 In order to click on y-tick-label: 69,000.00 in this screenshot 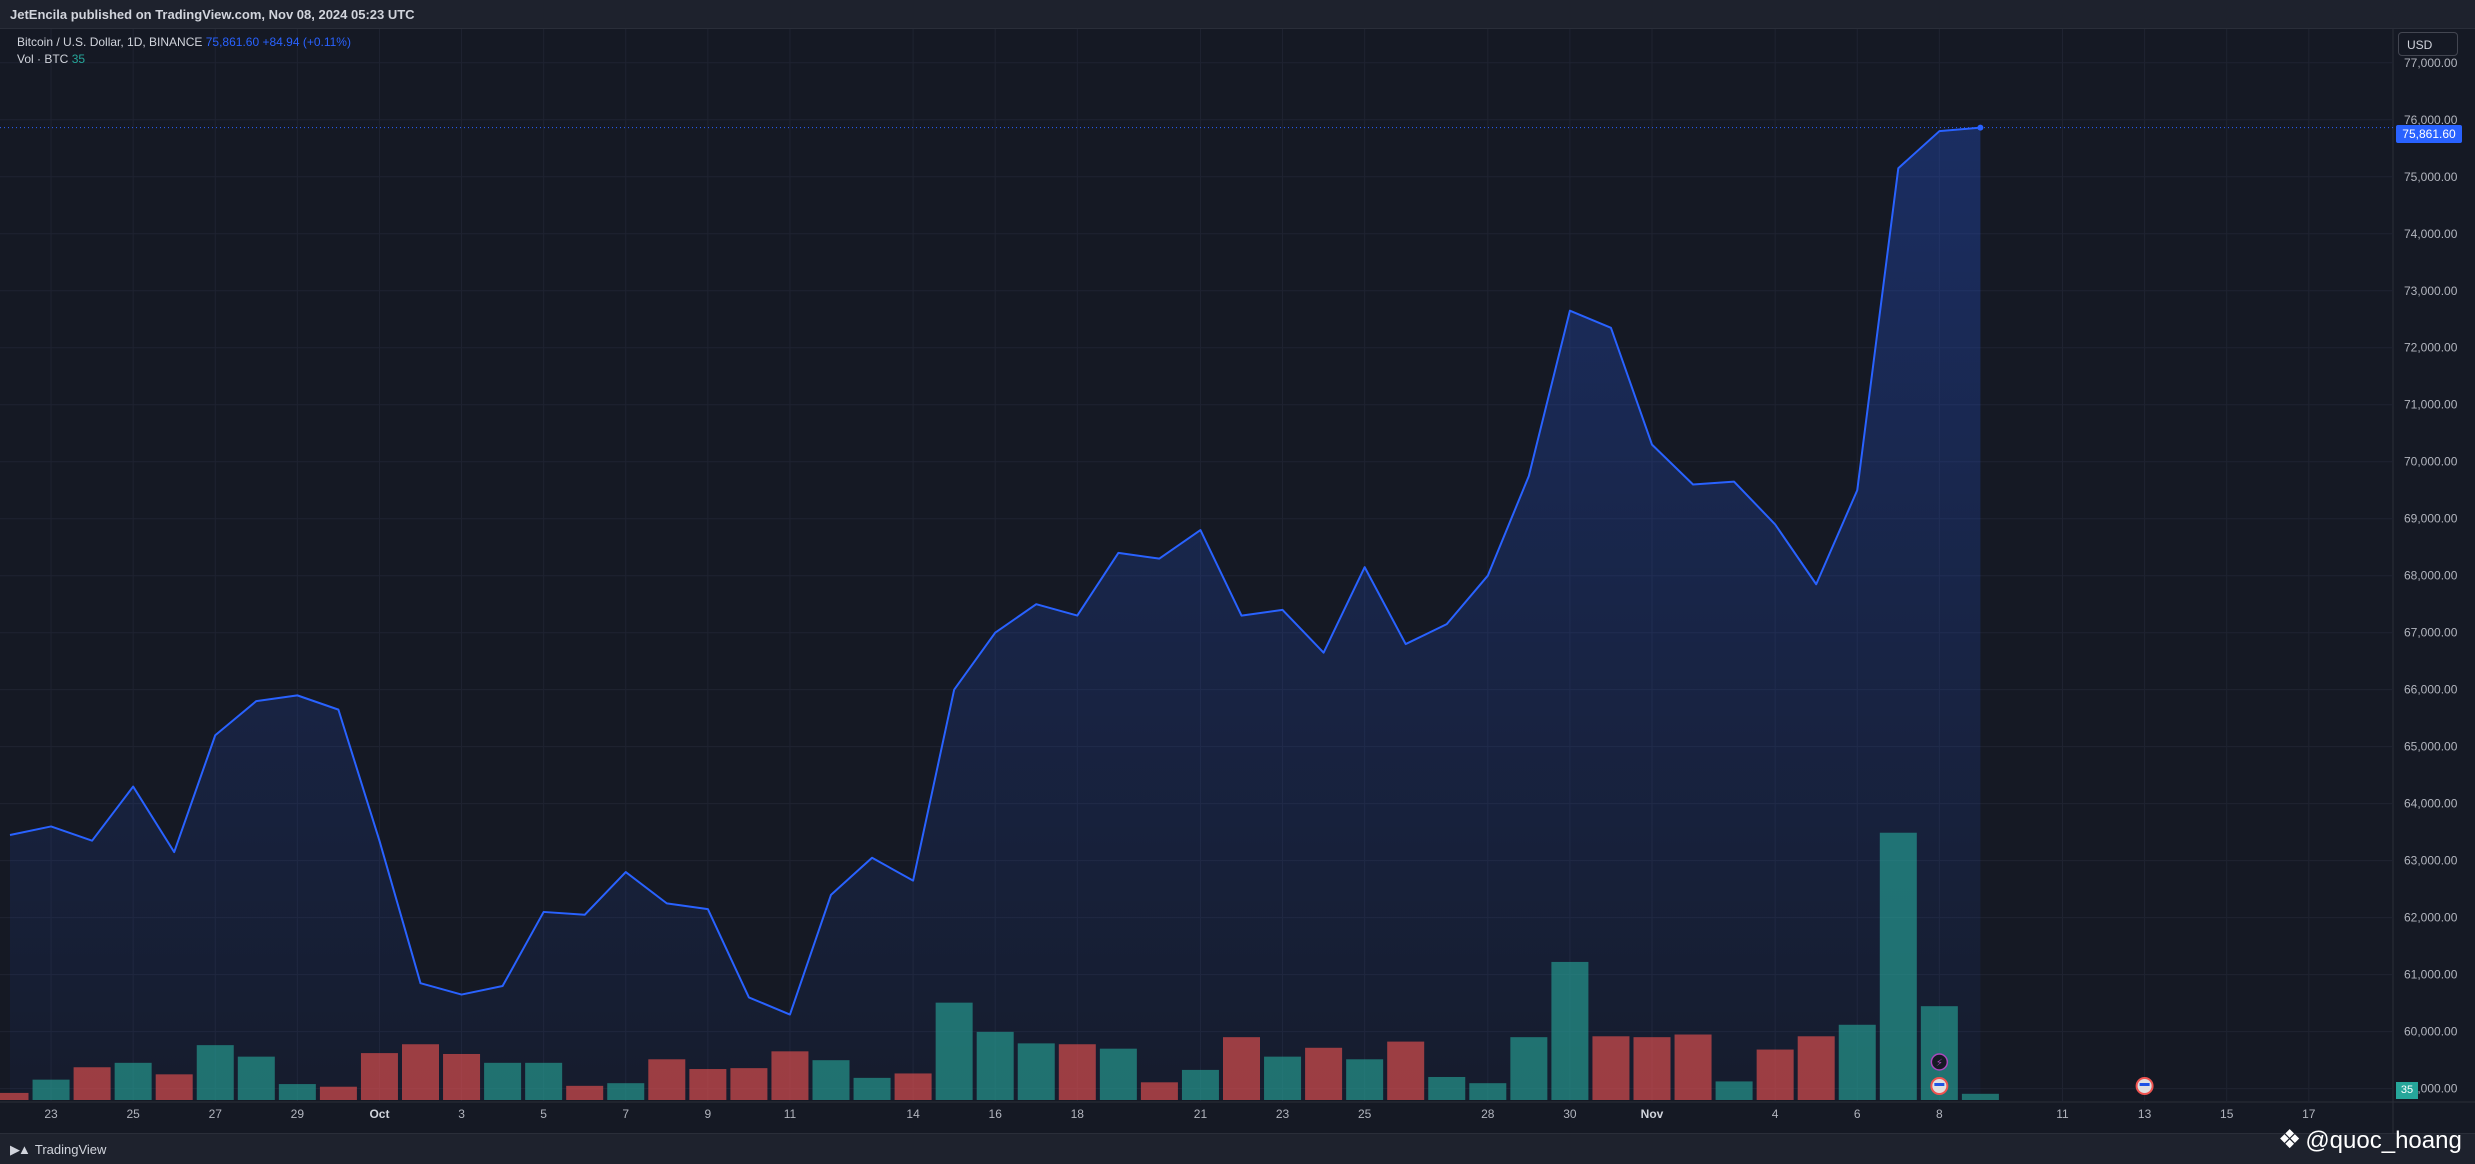, I will do `click(2431, 519)`.